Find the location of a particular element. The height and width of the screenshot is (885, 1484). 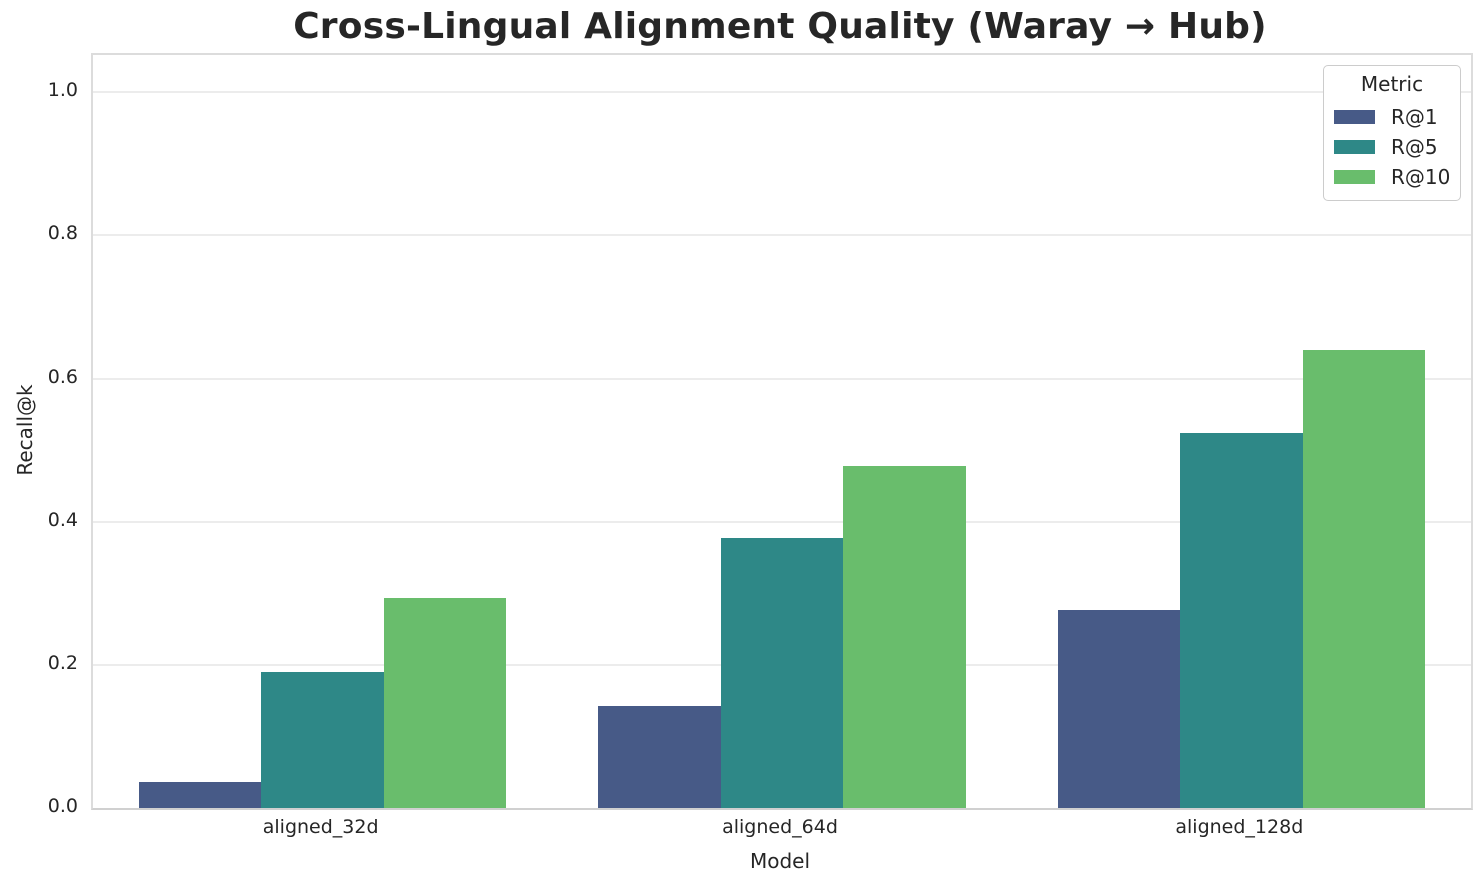

bar-aligned_32d-R@1 is located at coordinates (200, 795).